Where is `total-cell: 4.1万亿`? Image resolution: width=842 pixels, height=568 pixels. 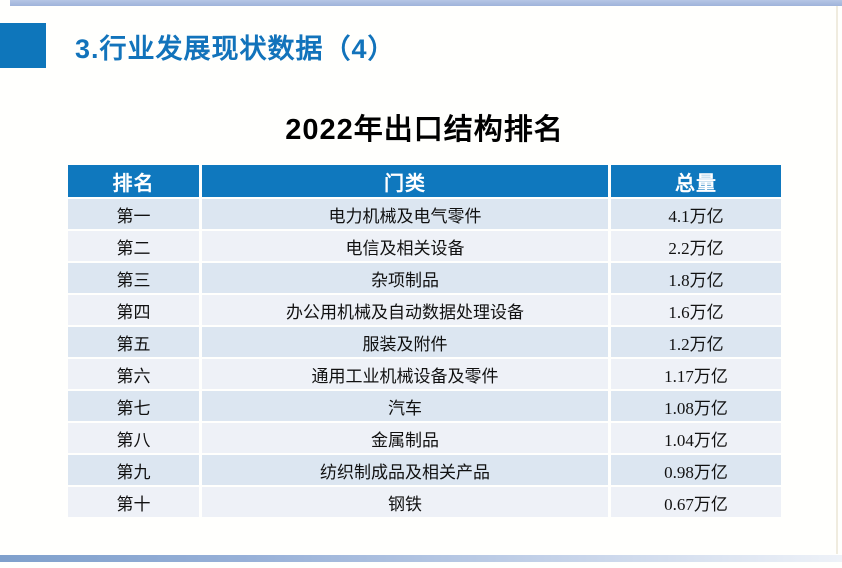
total-cell: 4.1万亿 is located at coordinates (696, 214).